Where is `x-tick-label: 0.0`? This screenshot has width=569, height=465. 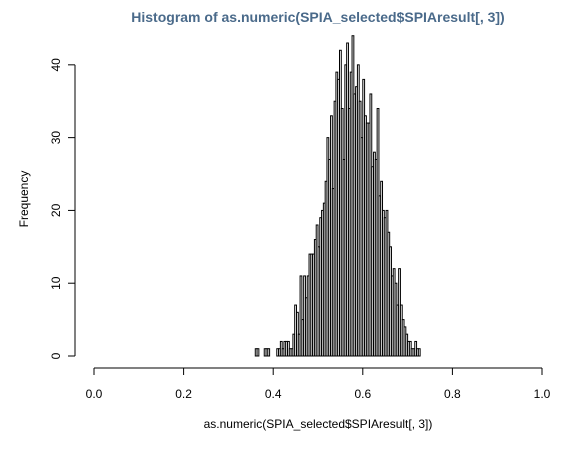 x-tick-label: 0.0 is located at coordinates (94, 394).